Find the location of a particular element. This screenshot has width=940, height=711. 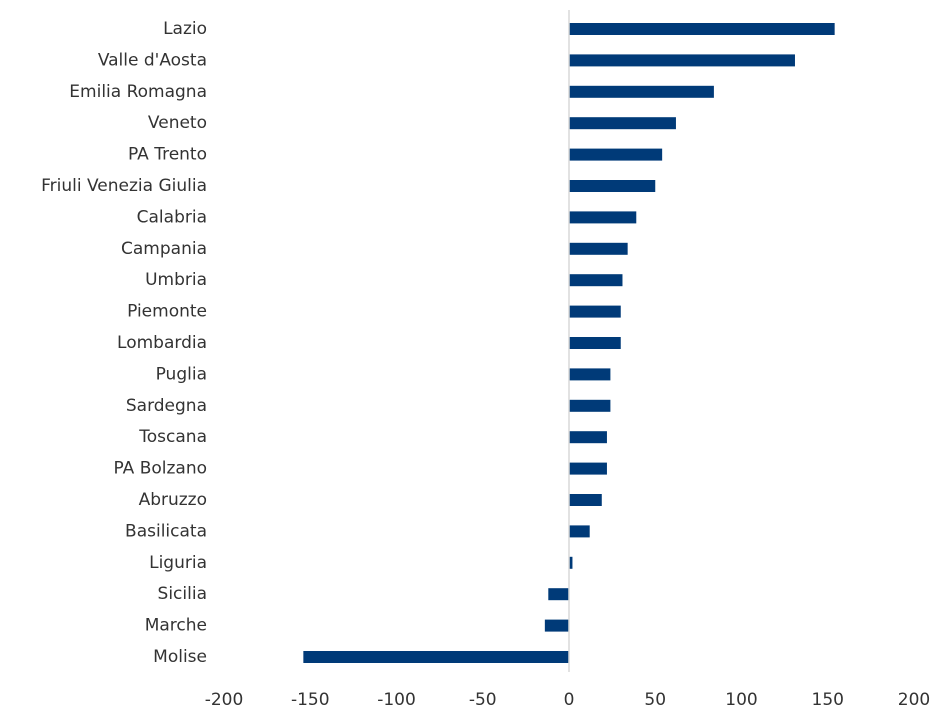

x-tick-label: 100 is located at coordinates (741, 700).